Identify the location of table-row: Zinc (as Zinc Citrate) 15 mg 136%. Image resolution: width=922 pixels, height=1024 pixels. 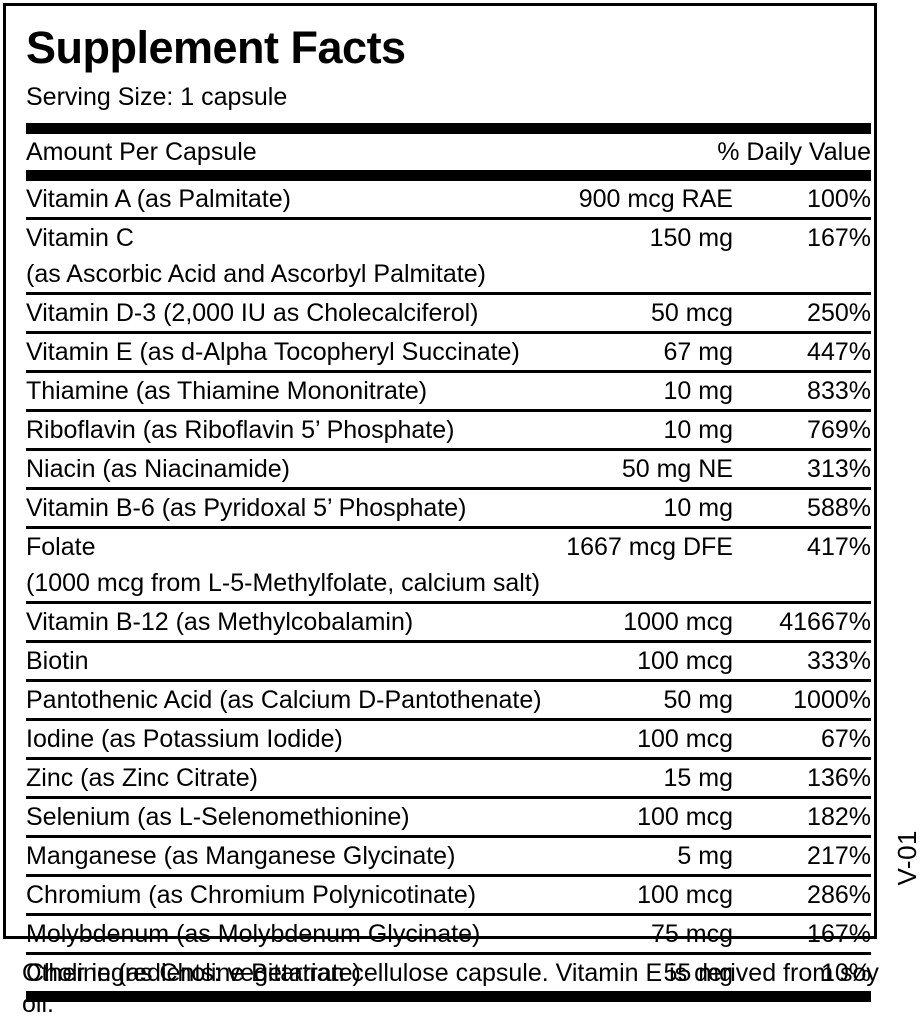
(448, 778).